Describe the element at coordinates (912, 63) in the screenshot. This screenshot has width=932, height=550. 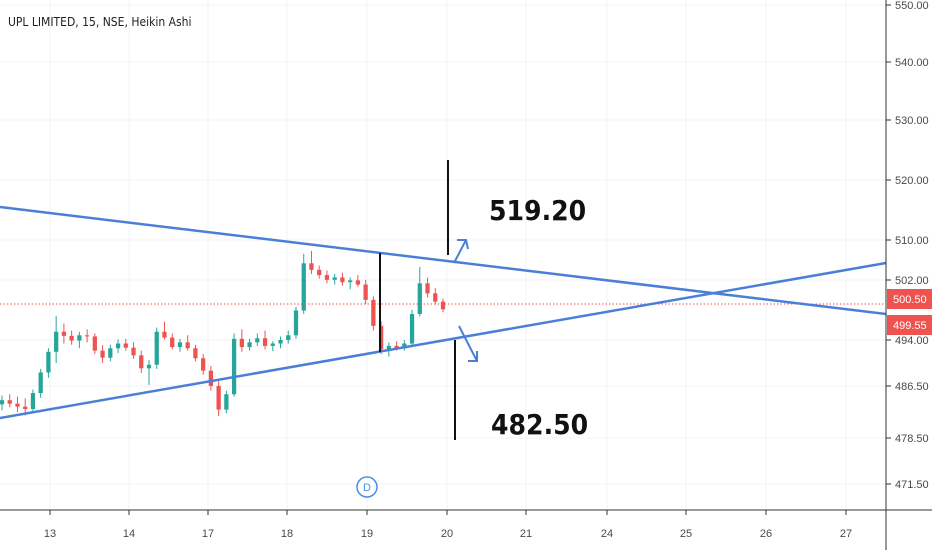
I see `y-tick-label: 540.00` at that location.